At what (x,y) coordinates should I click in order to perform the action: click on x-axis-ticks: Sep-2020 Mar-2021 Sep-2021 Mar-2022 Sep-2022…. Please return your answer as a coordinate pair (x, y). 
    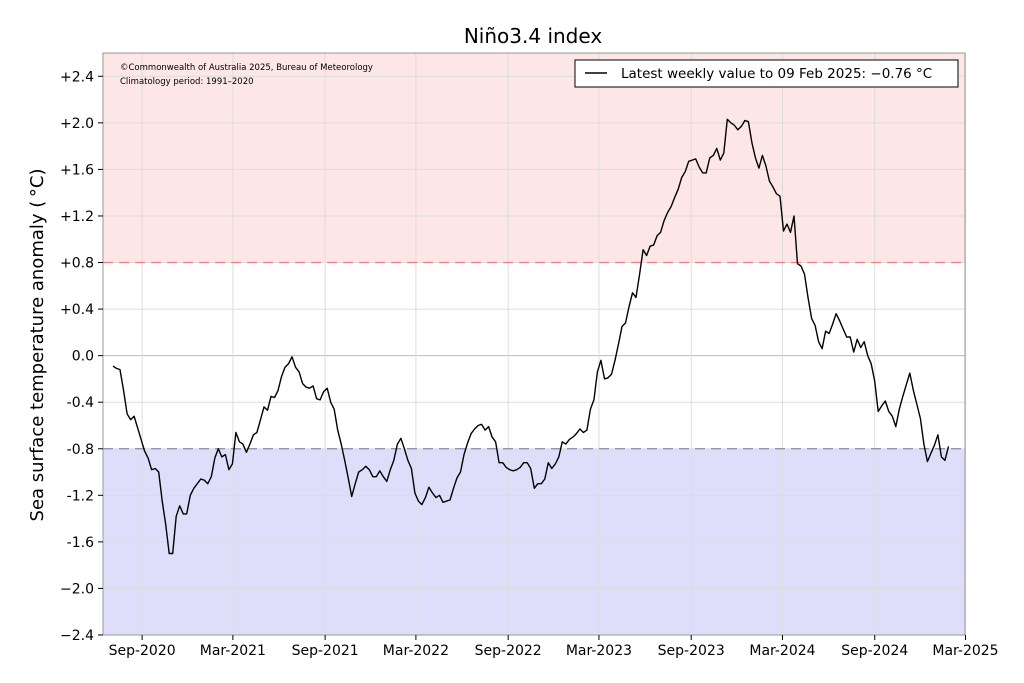
    Looking at the image, I should click on (554, 647).